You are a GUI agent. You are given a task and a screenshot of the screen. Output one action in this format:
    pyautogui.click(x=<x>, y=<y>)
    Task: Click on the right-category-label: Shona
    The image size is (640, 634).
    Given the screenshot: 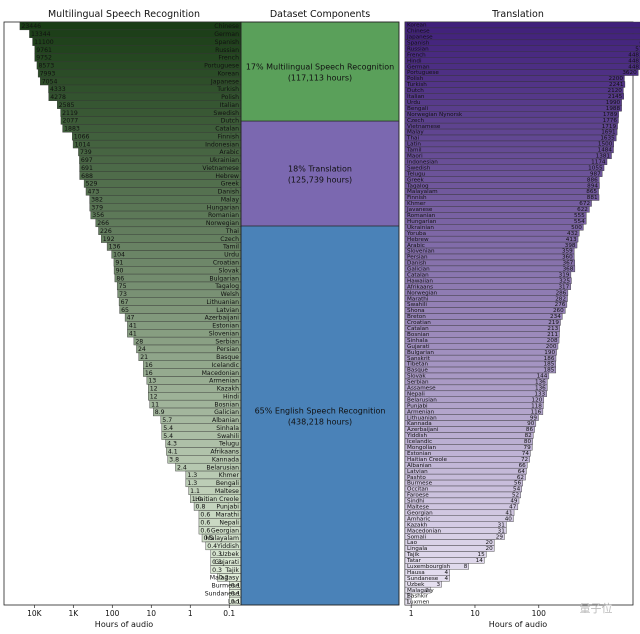 What is the action you would take?
    pyautogui.click(x=416, y=311)
    